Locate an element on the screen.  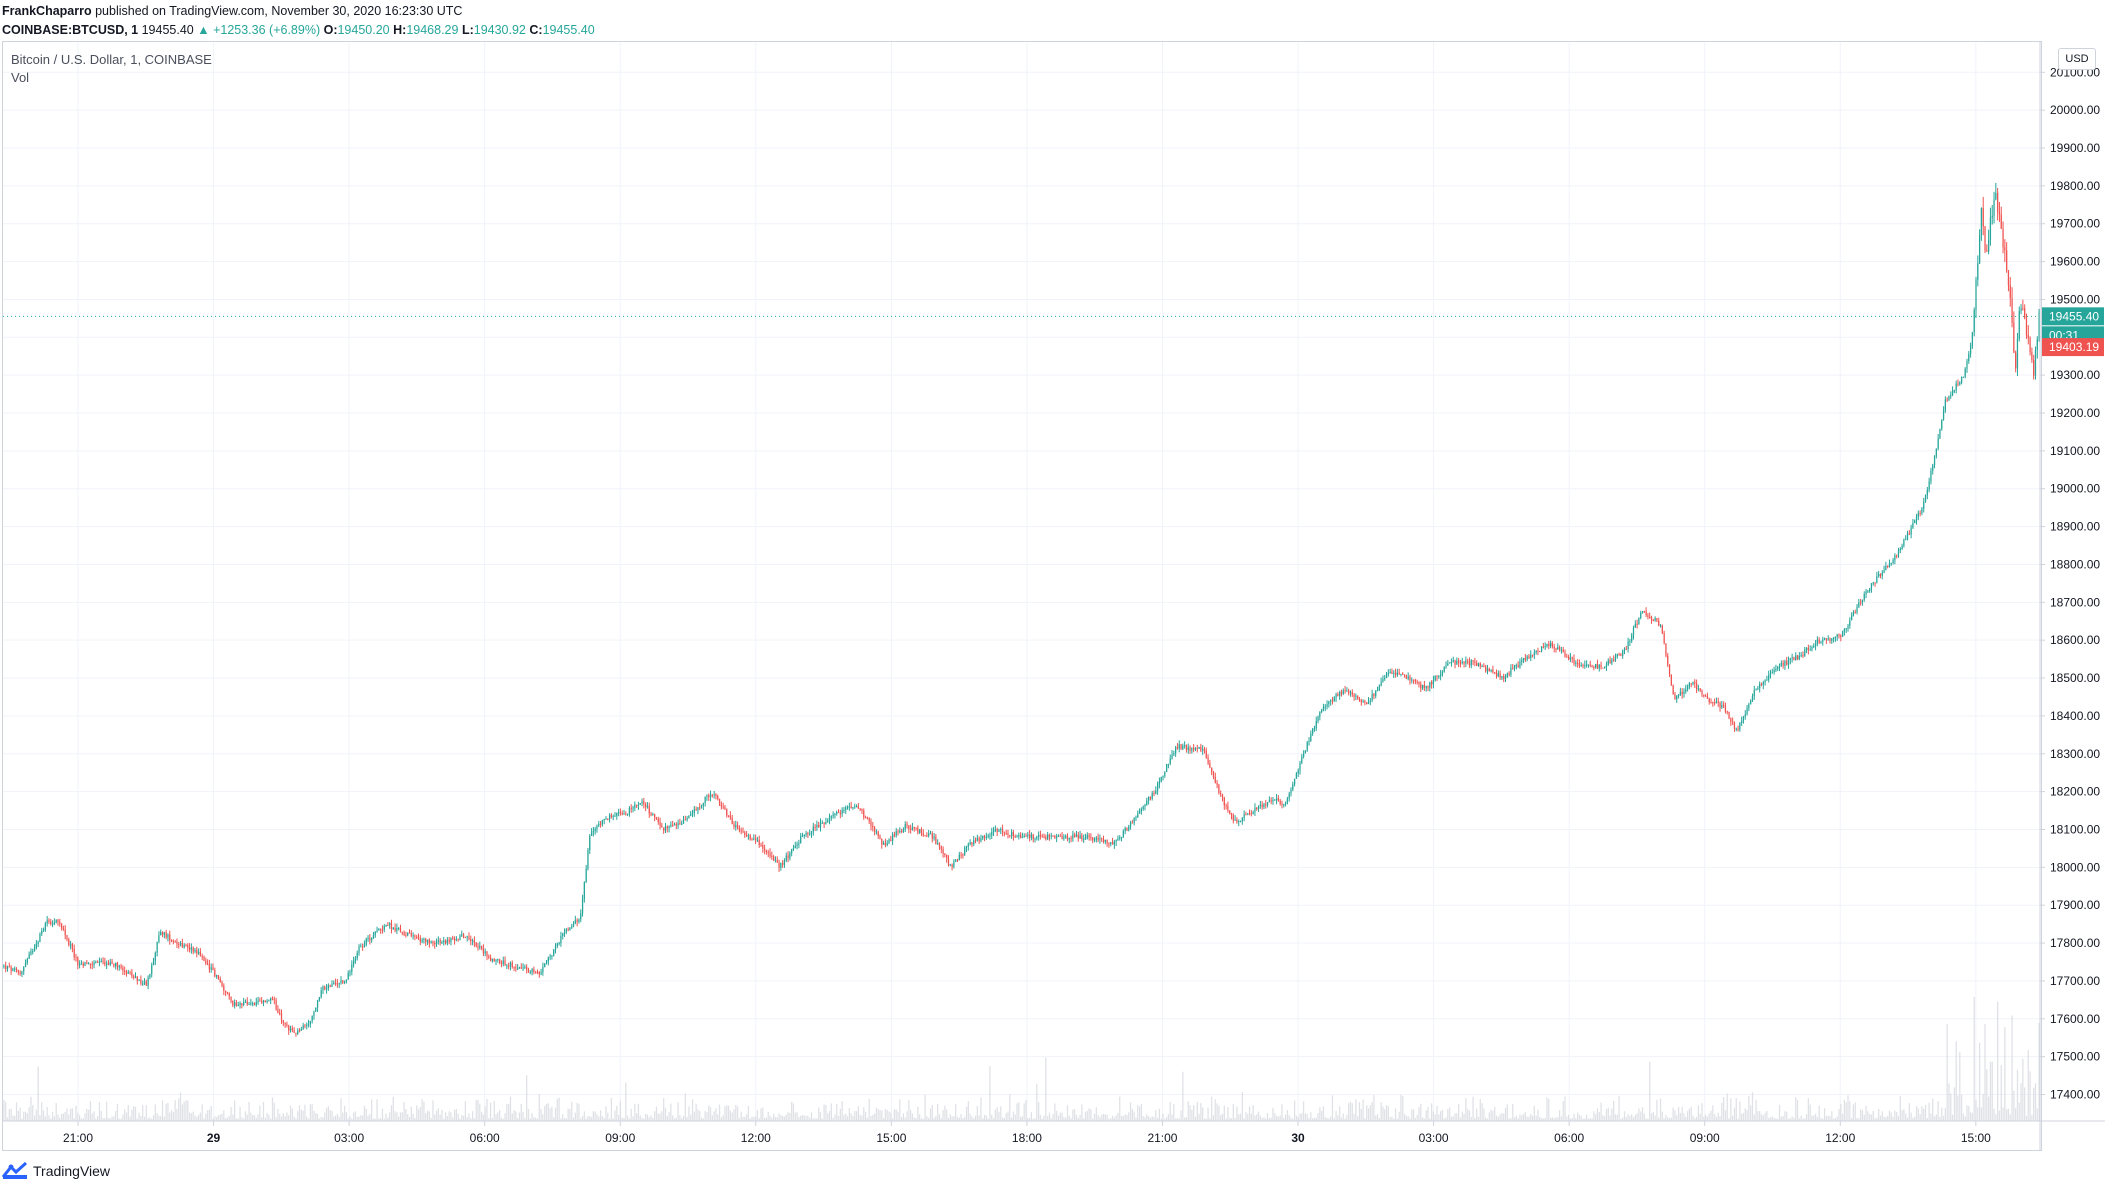
red-price-label: 19403.19 is located at coordinates (2074, 347).